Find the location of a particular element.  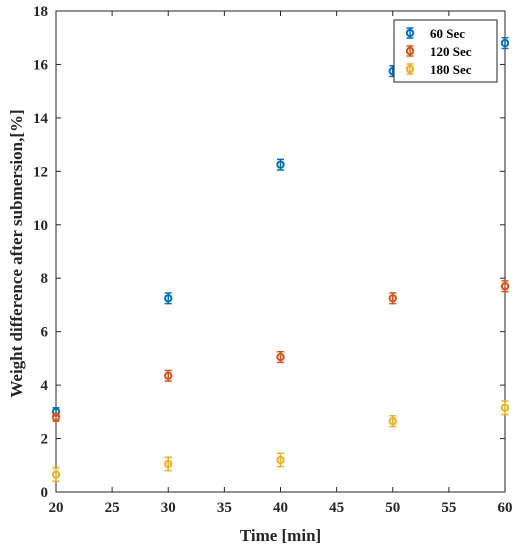

legend-label: 60 Sec is located at coordinates (447, 33).